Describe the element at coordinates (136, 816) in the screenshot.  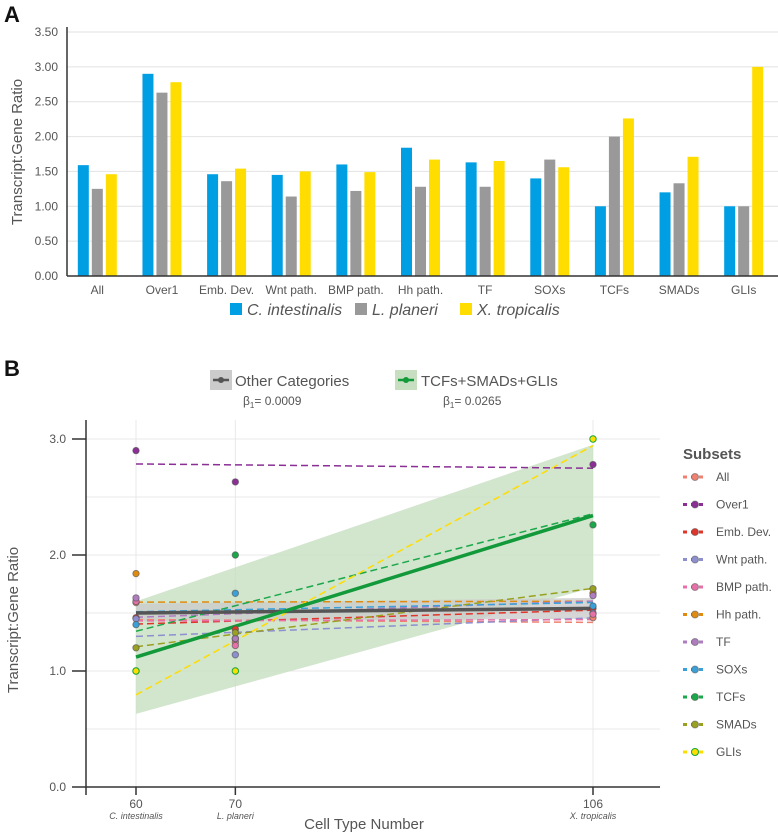
I see `b-x-tick-sublabel: C. intestinalis` at that location.